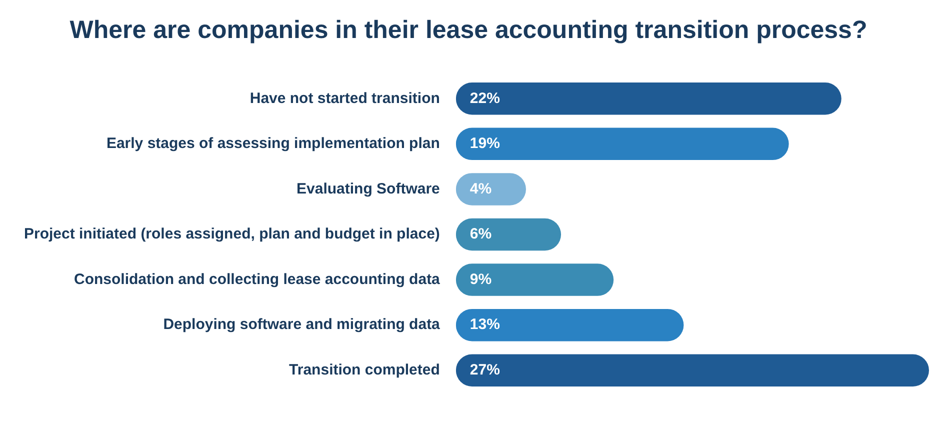 This screenshot has width=941, height=426. Describe the element at coordinates (481, 279) in the screenshot. I see `data-label: 9%` at that location.